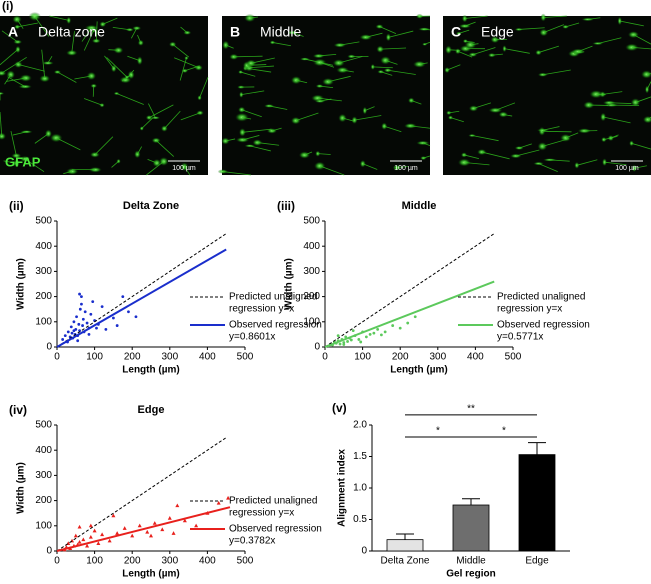  I want to click on x-axis-label: Length (µm), so click(150, 574).